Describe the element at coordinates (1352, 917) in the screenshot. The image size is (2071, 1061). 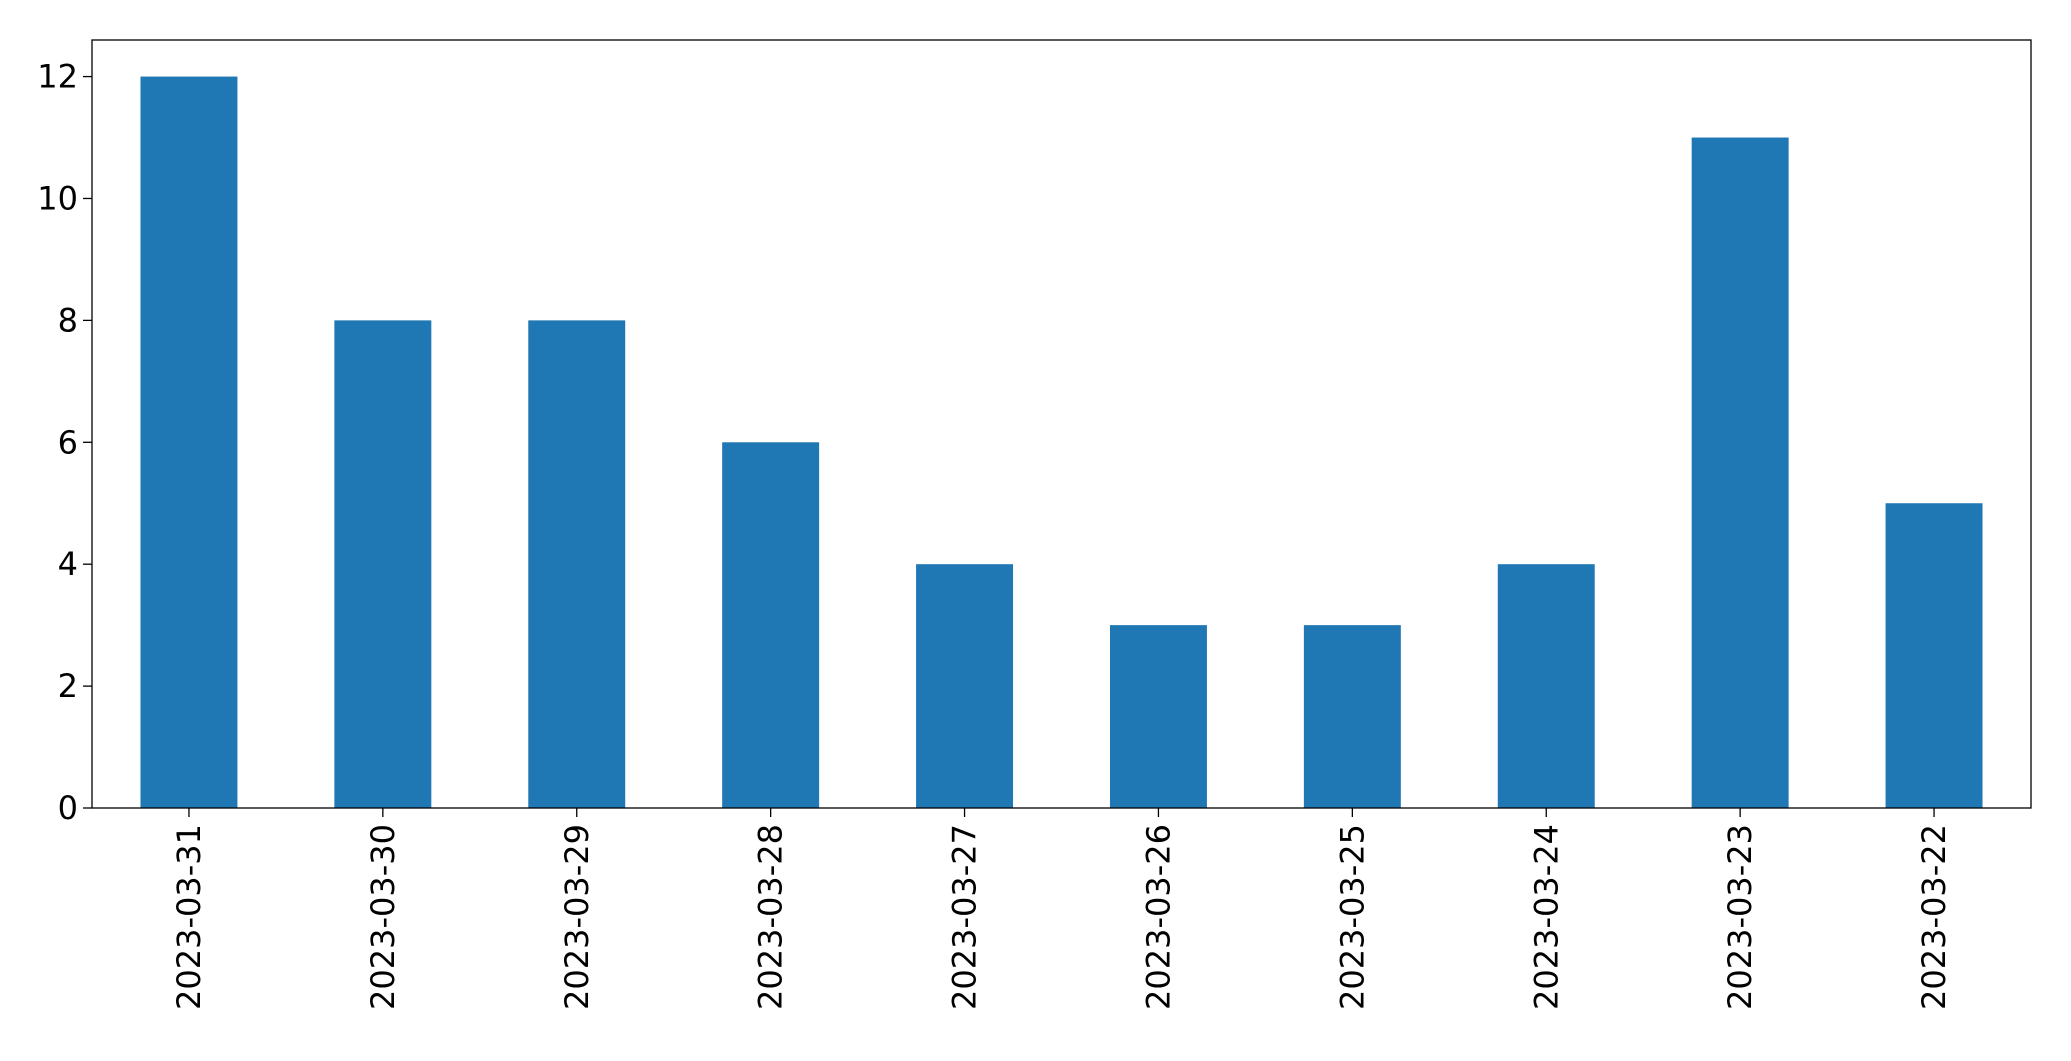
I see `x-tick-label: 2023-03-25` at that location.